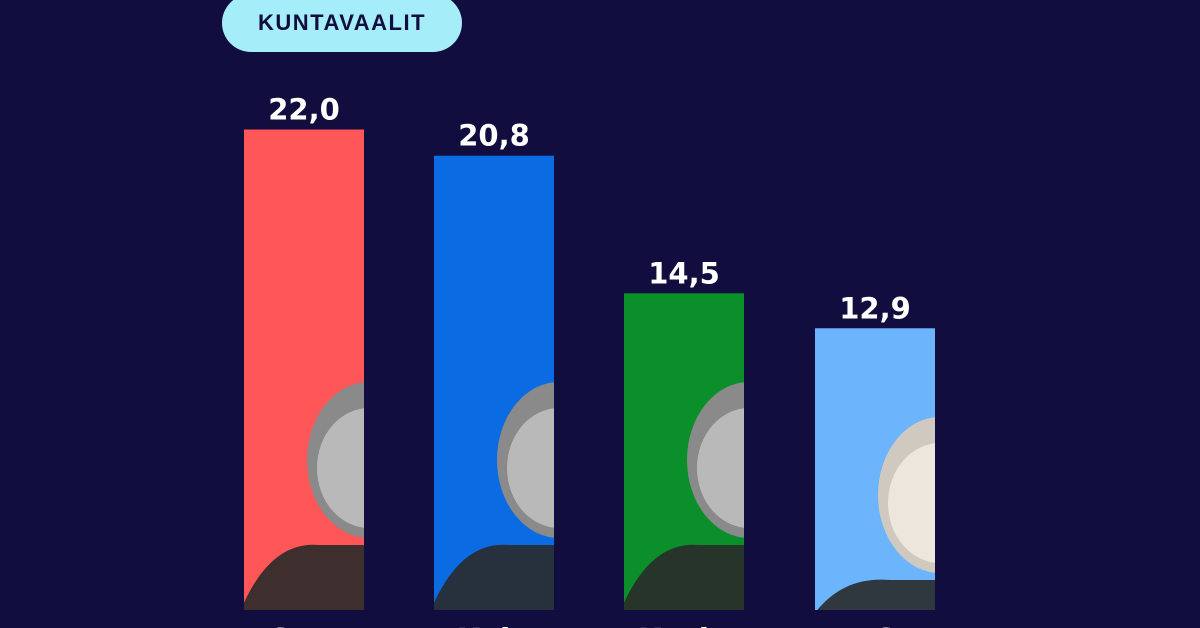  What do you see at coordinates (494, 136) in the screenshot?
I see `value-label-1: 20,8` at bounding box center [494, 136].